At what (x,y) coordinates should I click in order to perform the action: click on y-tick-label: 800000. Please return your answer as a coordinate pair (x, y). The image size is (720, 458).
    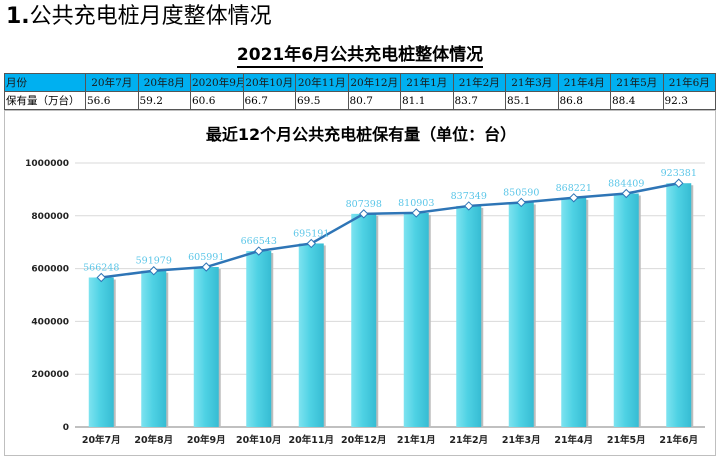
    Looking at the image, I should click on (50, 217).